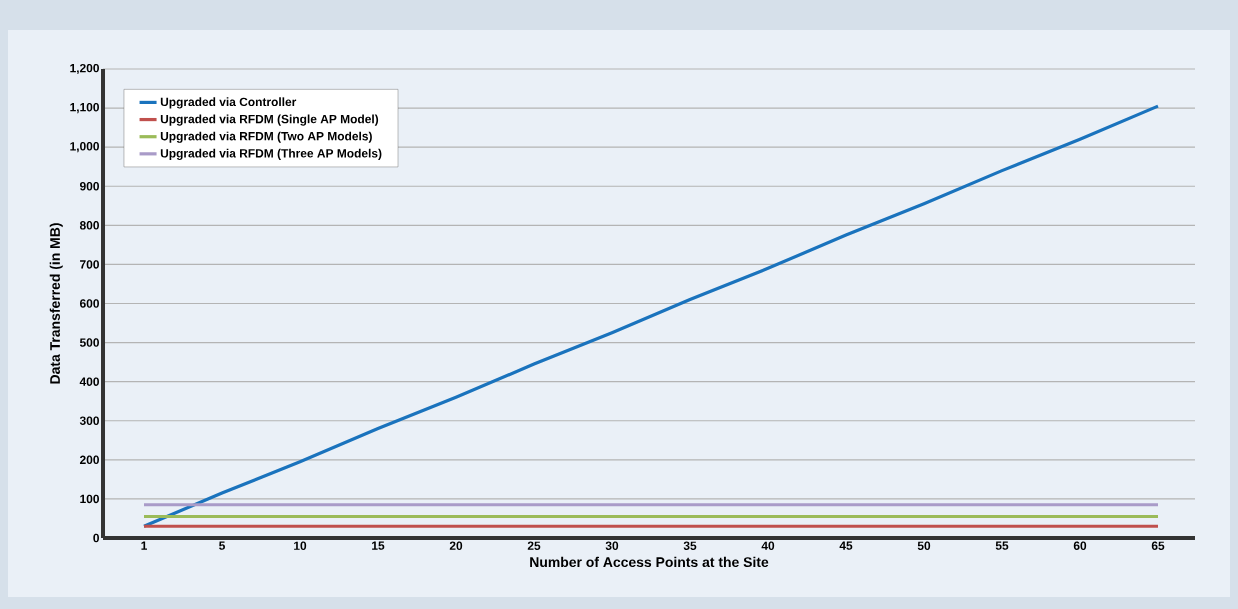  I want to click on x-tick-label: 5, so click(222, 545).